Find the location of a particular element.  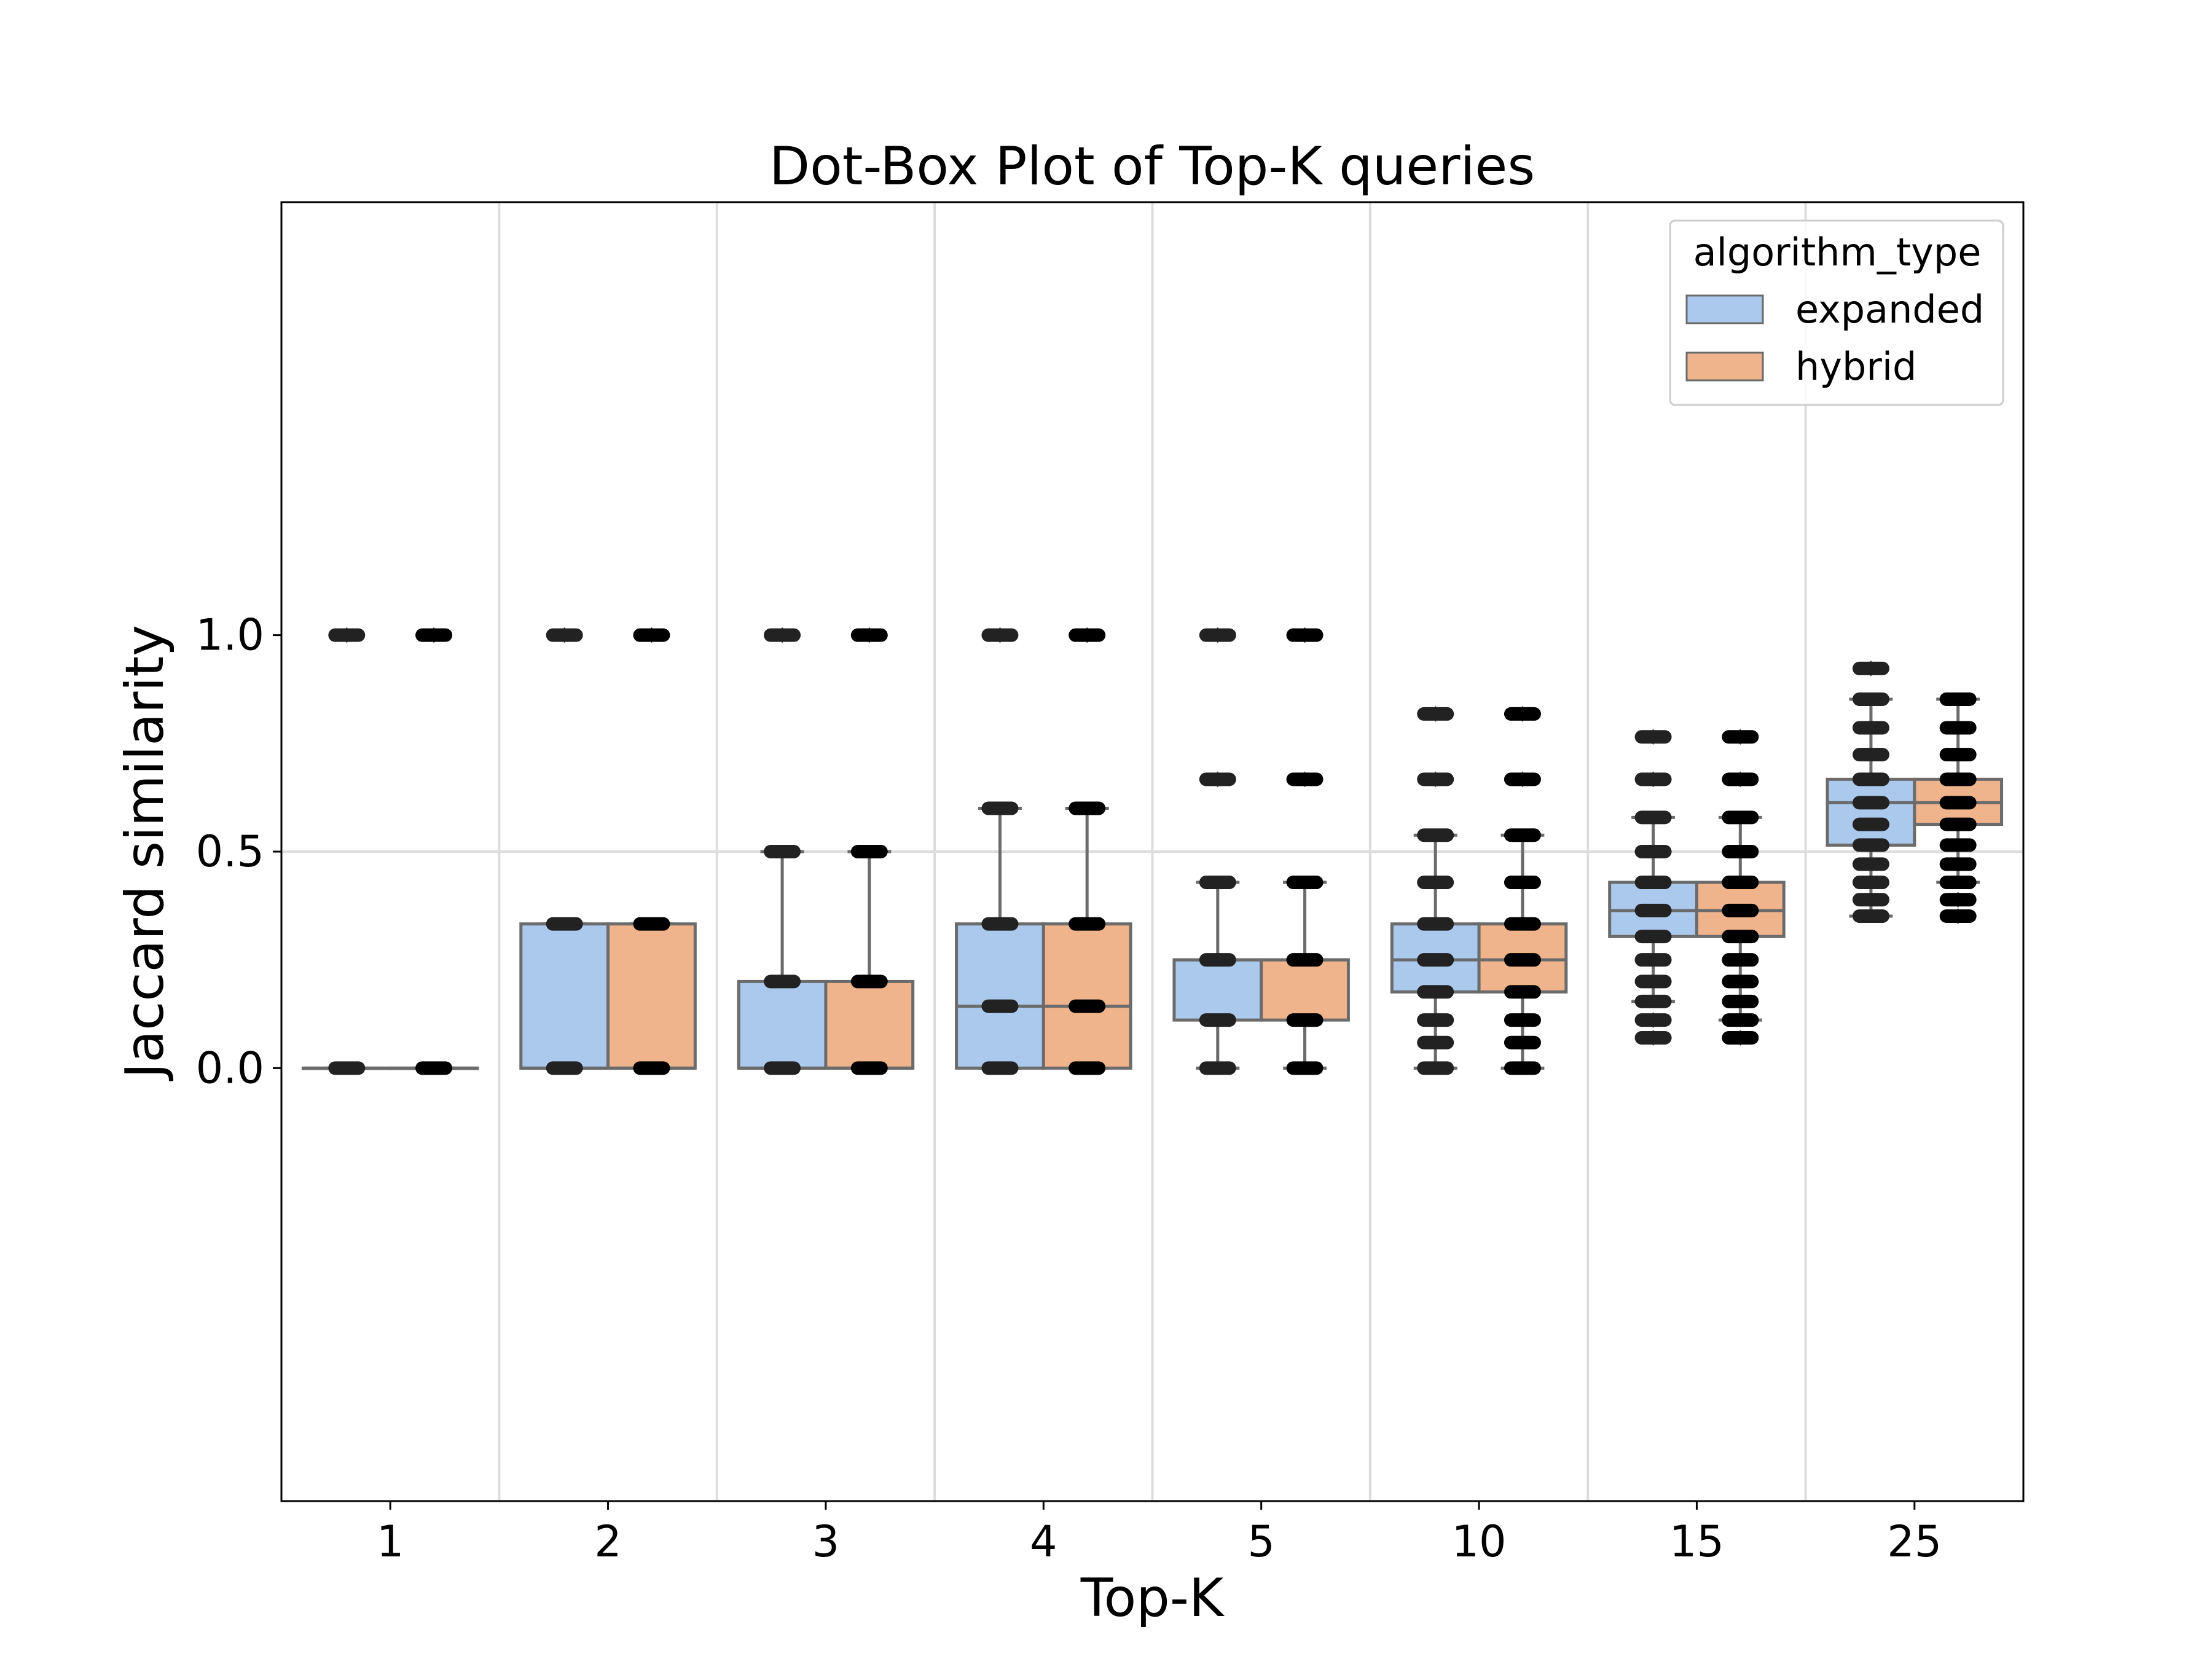

y-tick-label: 0.0 is located at coordinates (230, 1068).